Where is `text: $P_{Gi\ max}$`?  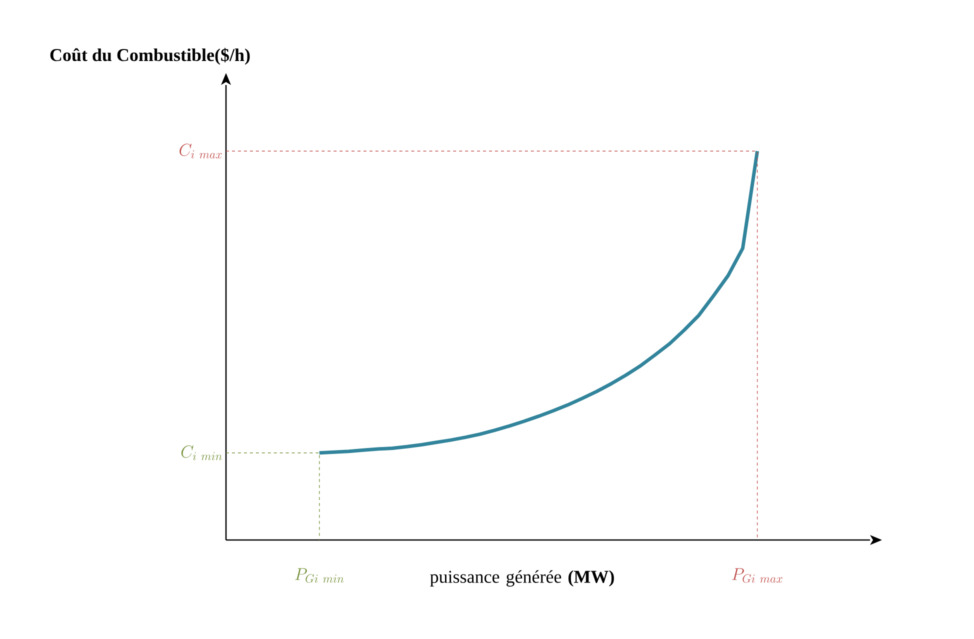
text: $P_{Gi\ max}$ is located at coordinates (757, 575).